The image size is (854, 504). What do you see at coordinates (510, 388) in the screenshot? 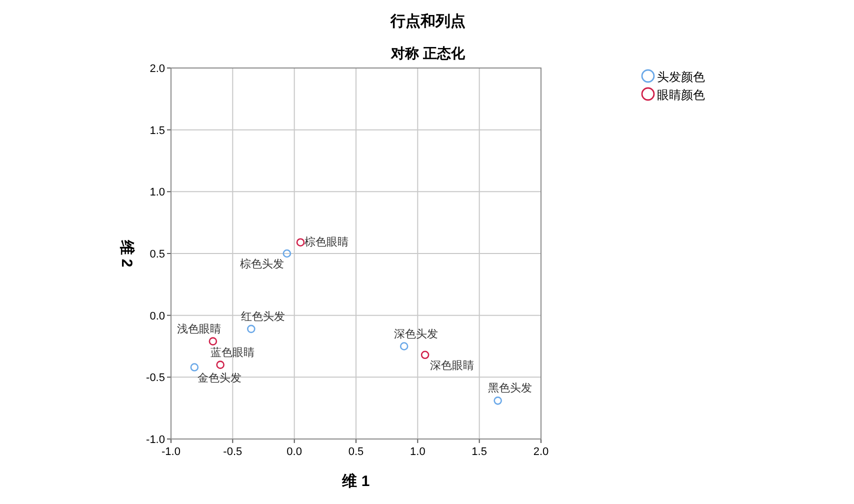
I see `annotation: 黑色头发` at bounding box center [510, 388].